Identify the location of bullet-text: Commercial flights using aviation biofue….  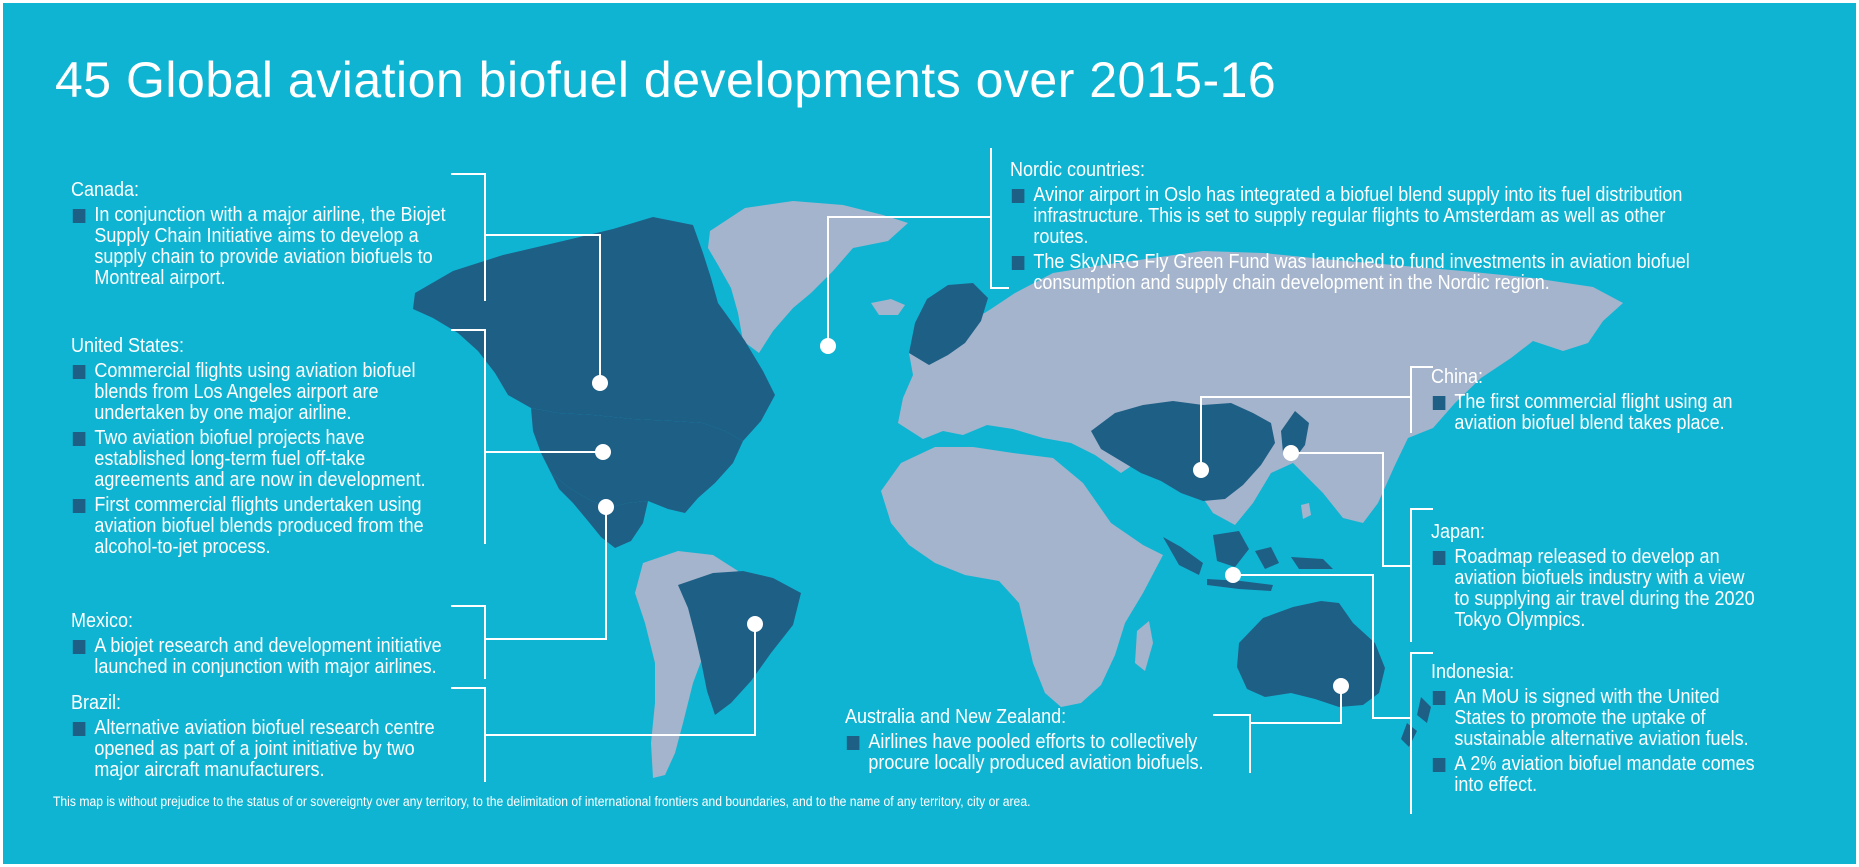
(255, 392).